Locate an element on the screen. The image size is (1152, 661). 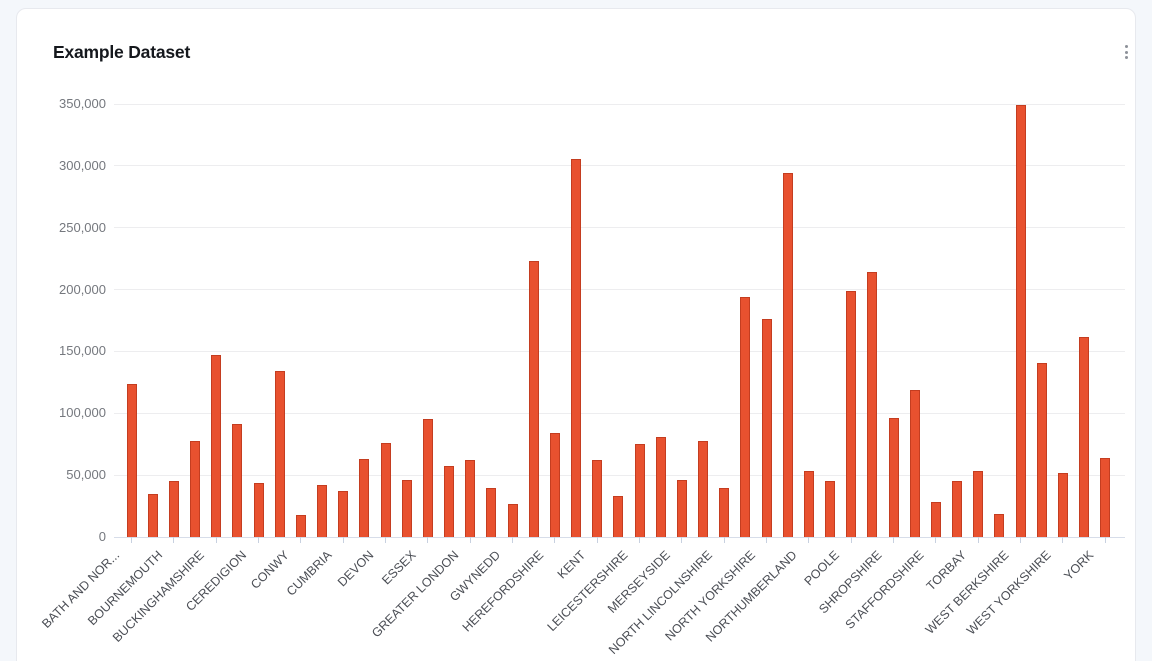
x-axis-label: YORK is located at coordinates (1079, 565).